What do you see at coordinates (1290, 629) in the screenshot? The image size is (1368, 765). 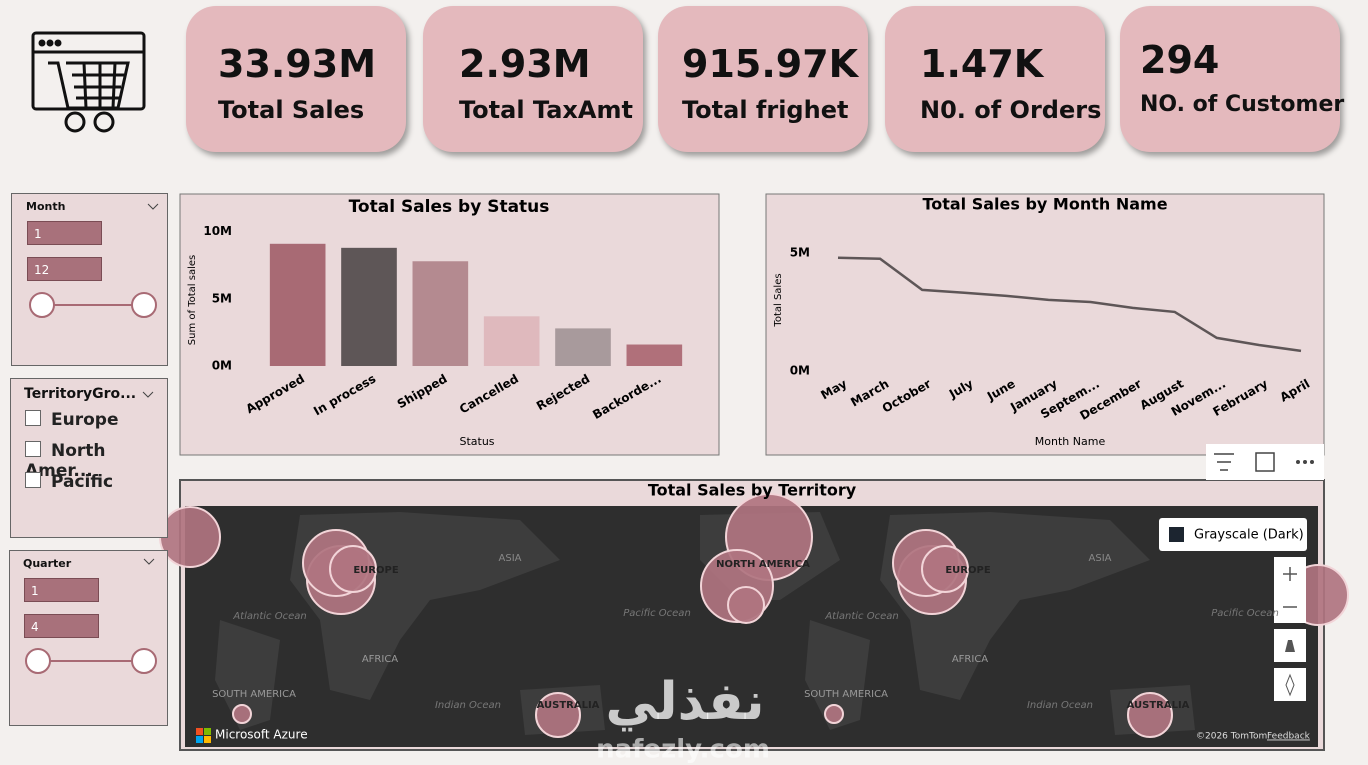 I see `map-controls` at bounding box center [1290, 629].